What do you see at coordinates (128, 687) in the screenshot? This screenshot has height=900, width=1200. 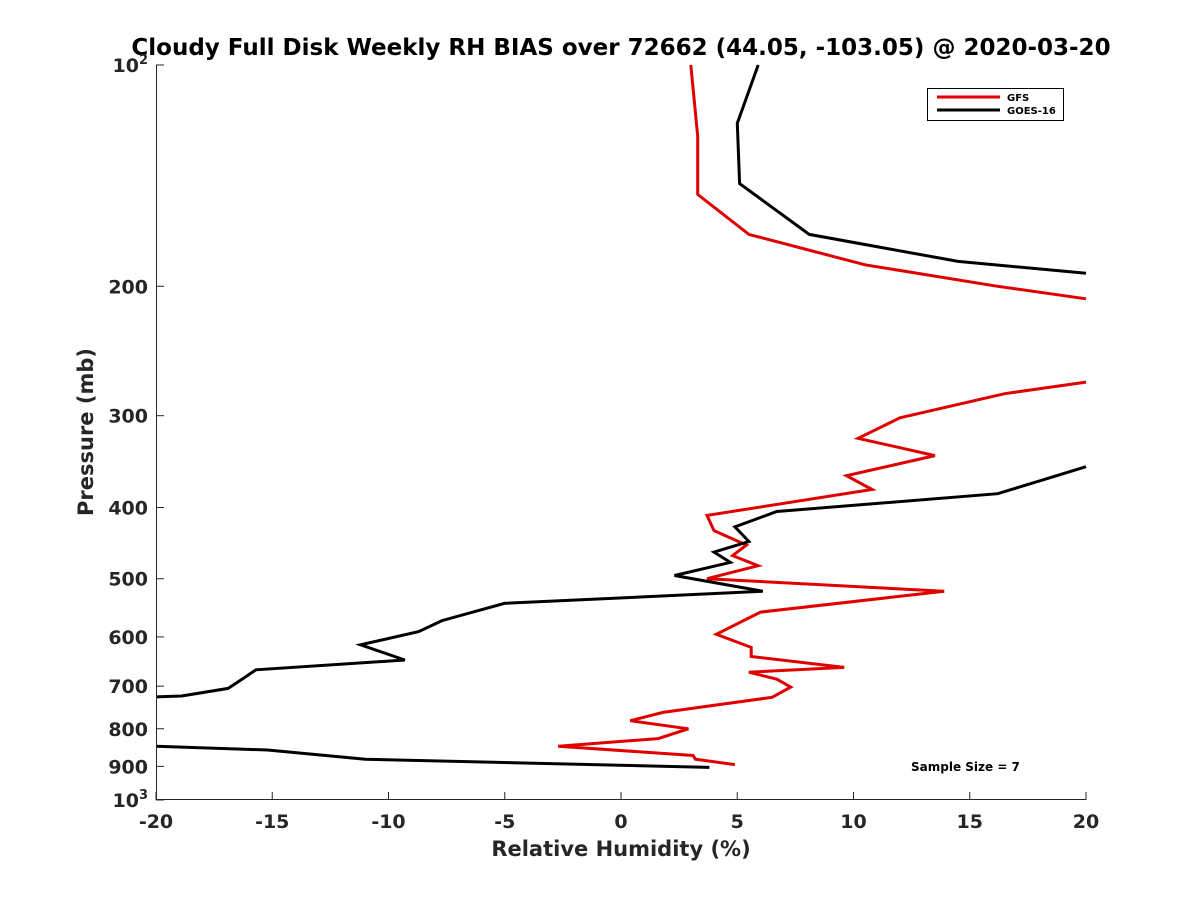 I see `y-tick-label: 700` at bounding box center [128, 687].